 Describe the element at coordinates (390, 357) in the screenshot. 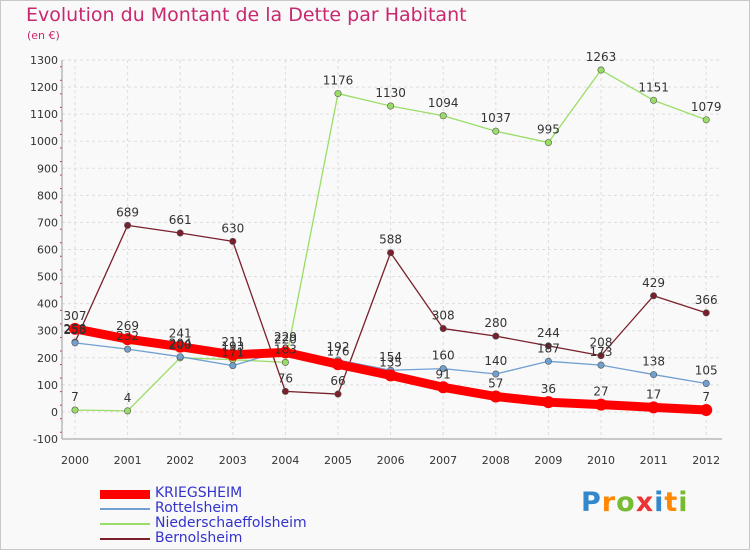

I see `data-label: 154` at that location.